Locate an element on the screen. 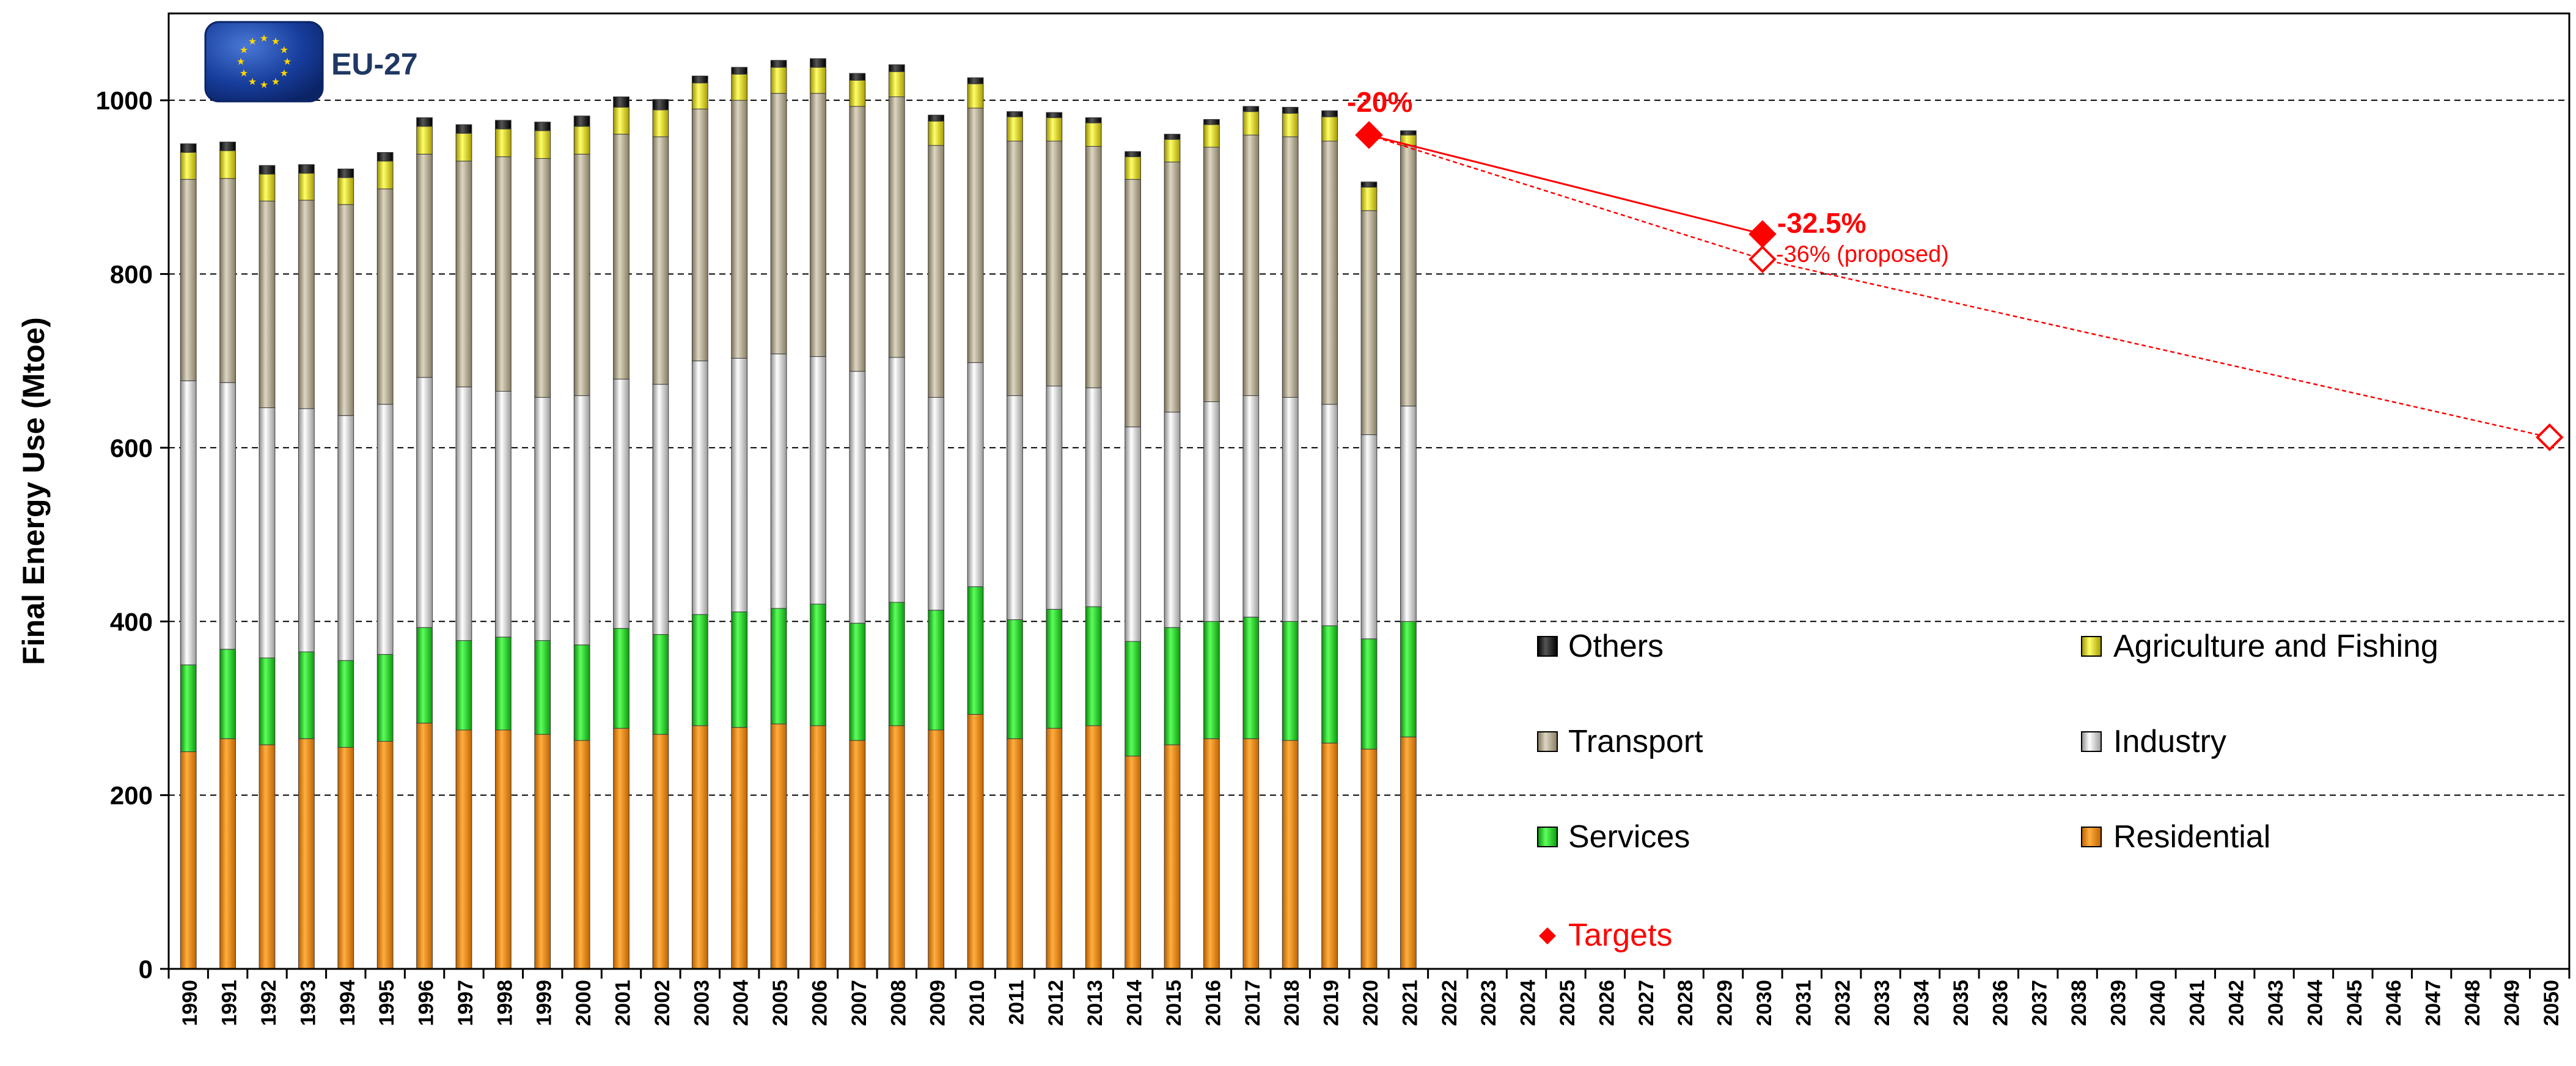  bar-residential-2005 is located at coordinates (778, 846).